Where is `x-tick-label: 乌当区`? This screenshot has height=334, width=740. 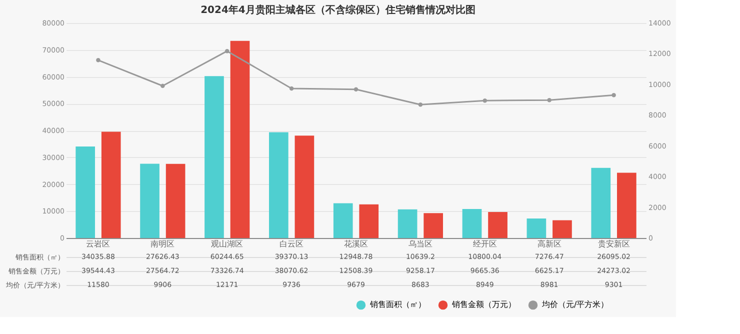
x-tick-label: 乌当区 is located at coordinates (420, 244).